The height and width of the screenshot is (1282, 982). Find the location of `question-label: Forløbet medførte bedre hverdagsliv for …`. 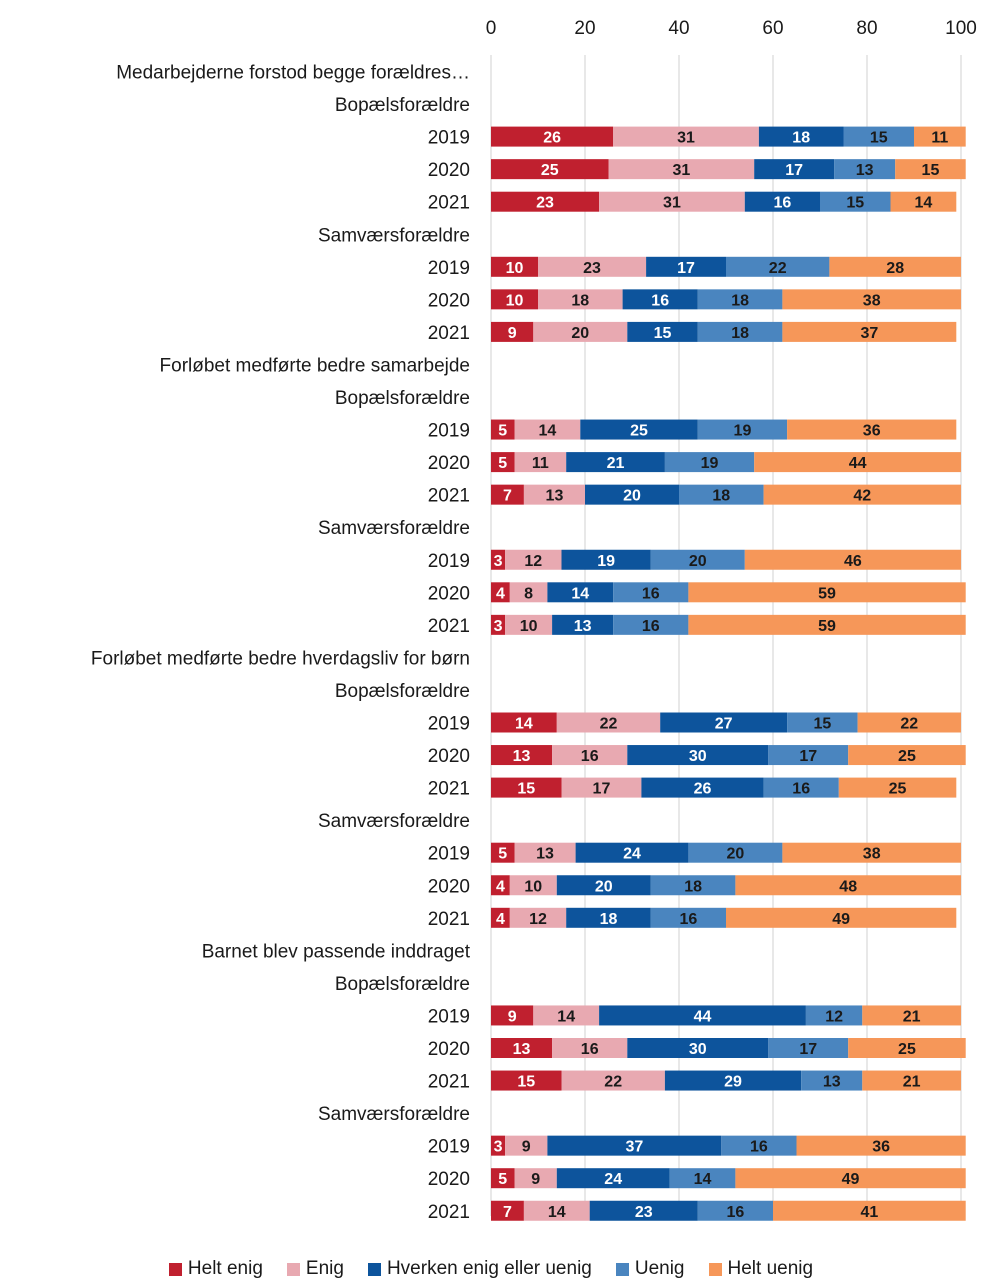

question-label: Forløbet medførte bedre hverdagsliv for … is located at coordinates (280, 658).